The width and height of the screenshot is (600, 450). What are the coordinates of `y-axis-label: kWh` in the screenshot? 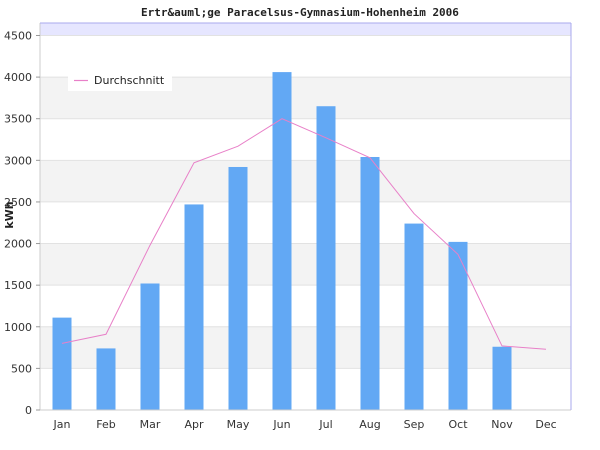 It's located at (9, 214).